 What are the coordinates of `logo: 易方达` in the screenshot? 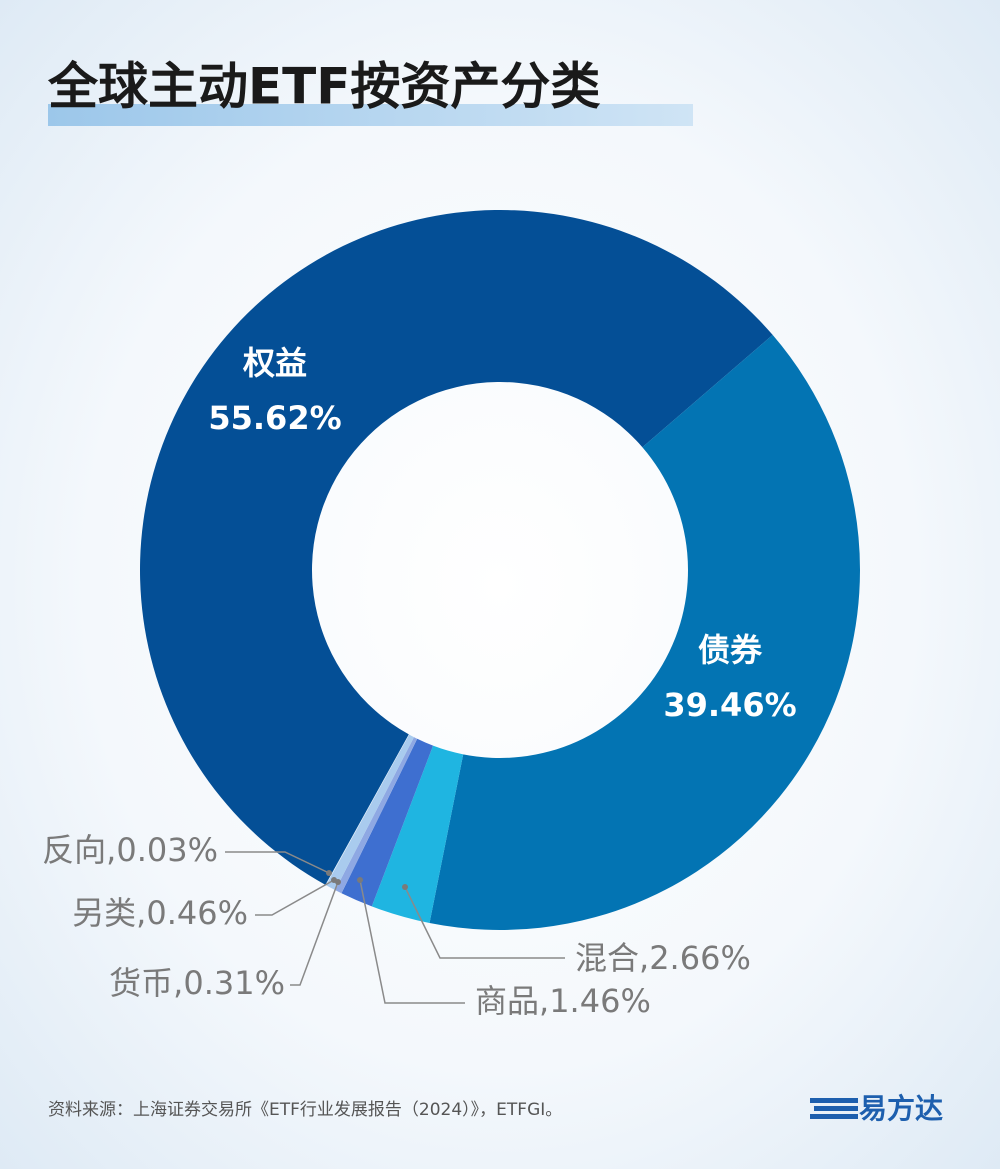 It's located at (876, 1108).